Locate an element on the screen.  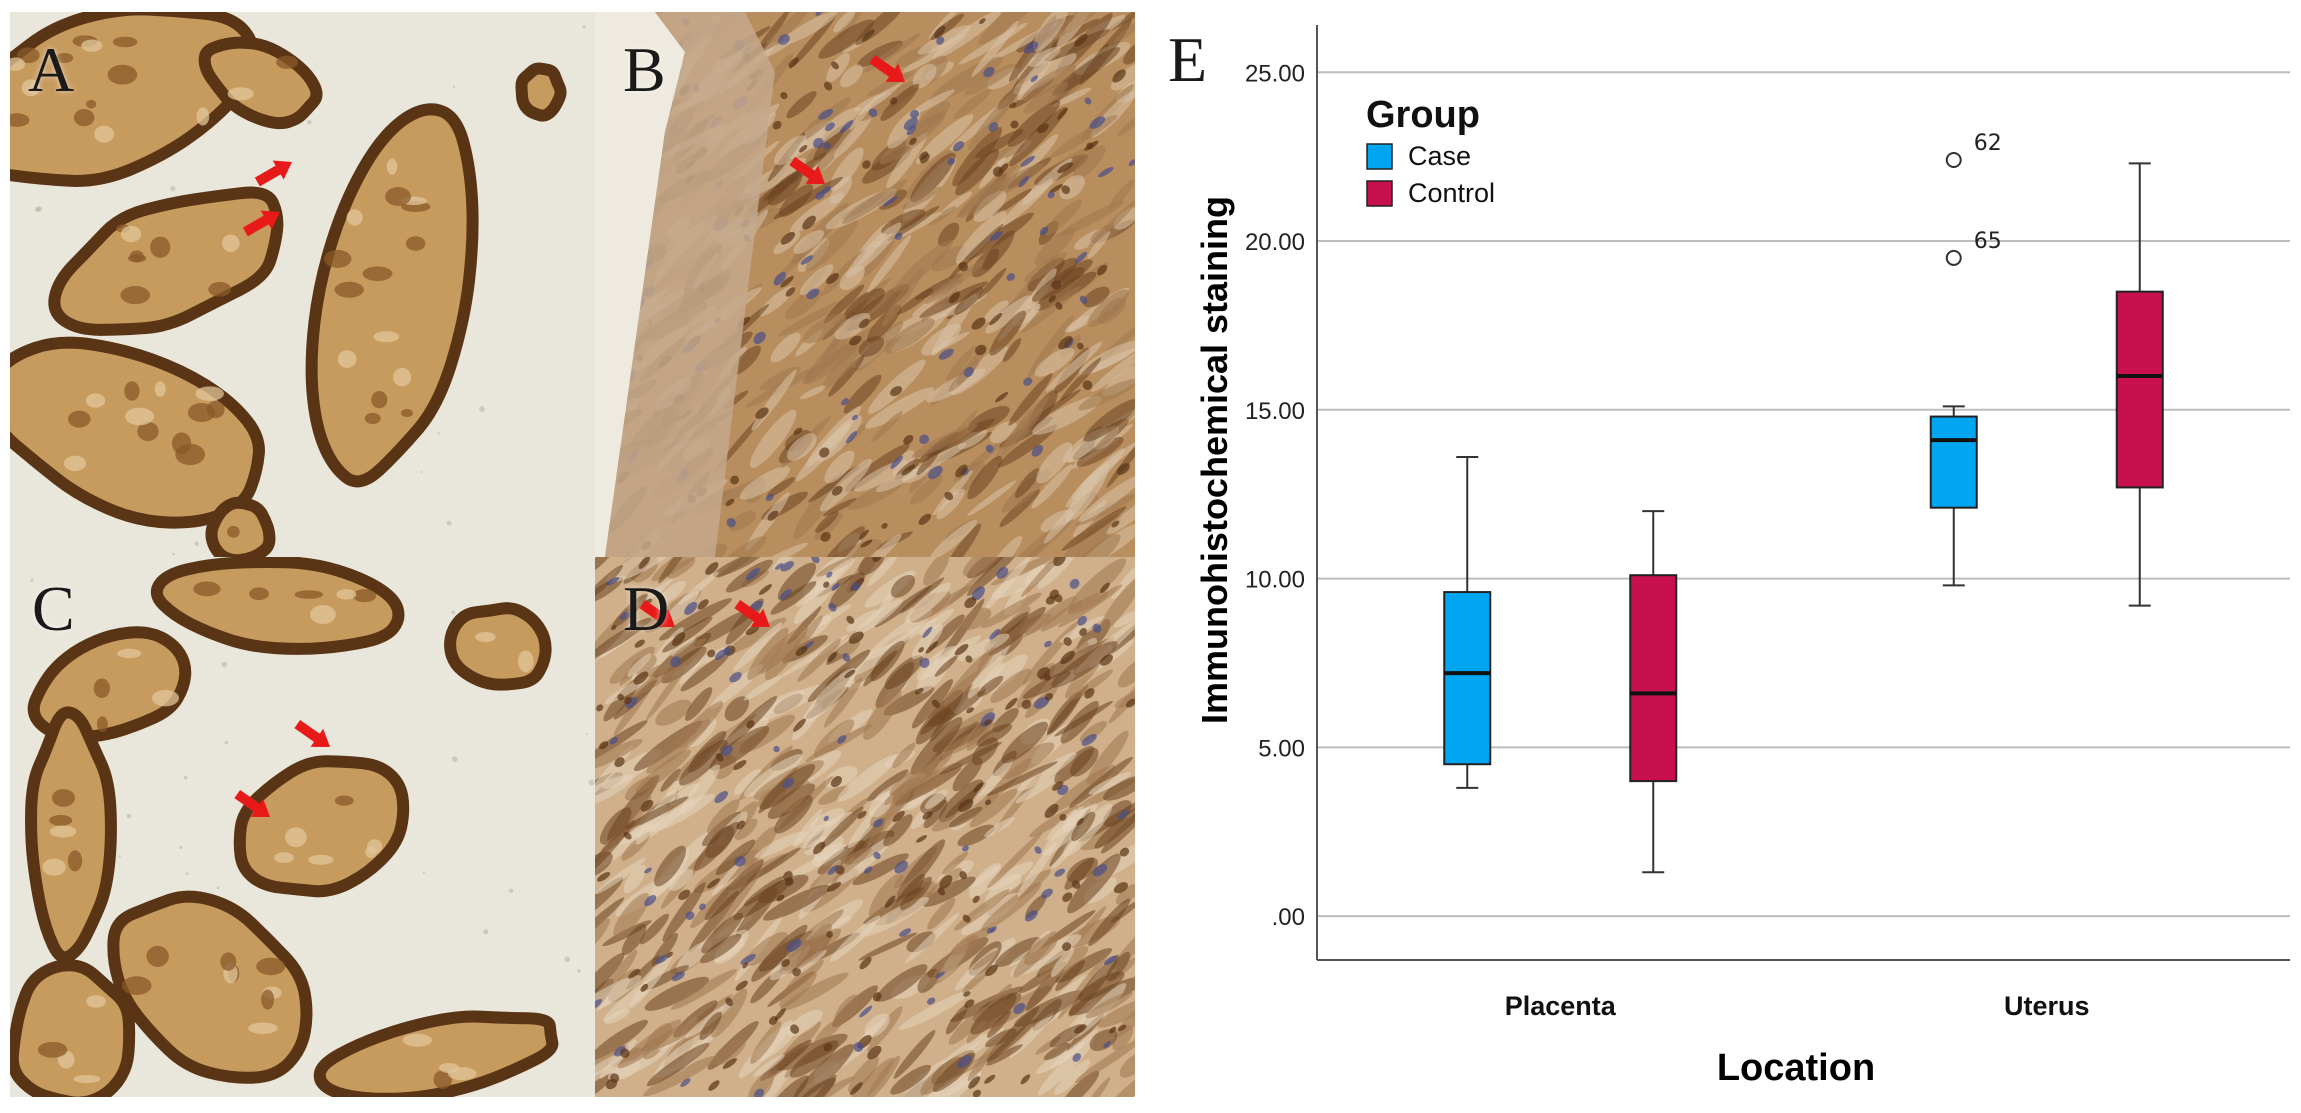
legend-swatch is located at coordinates (1379, 156).